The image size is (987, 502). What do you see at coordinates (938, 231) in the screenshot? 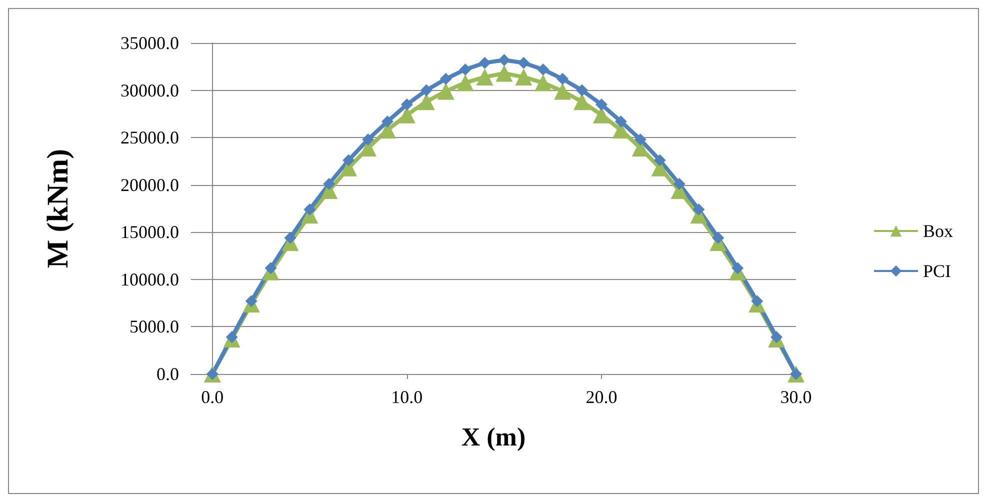
I see `legend-label: Box` at bounding box center [938, 231].